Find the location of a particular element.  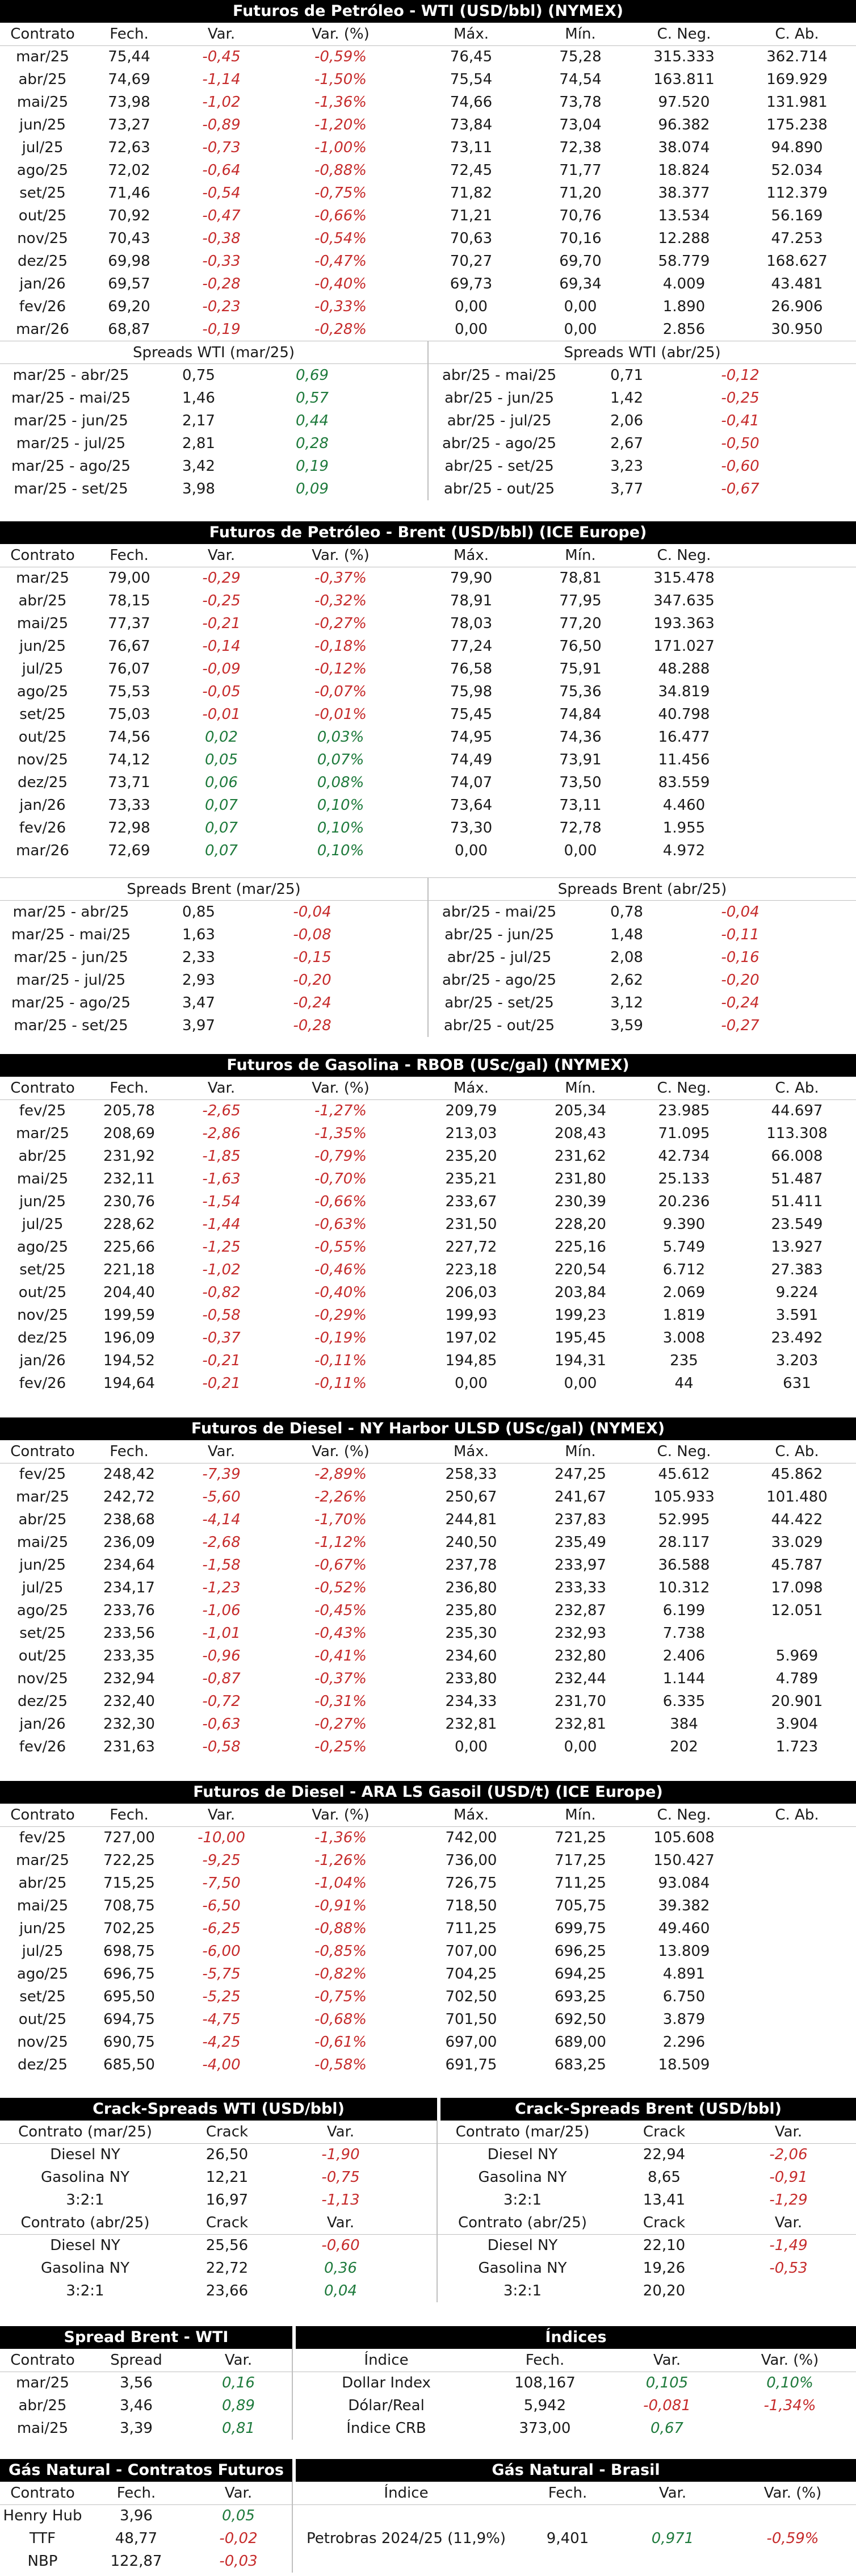

table-cell: 699,75 is located at coordinates (580, 1928).